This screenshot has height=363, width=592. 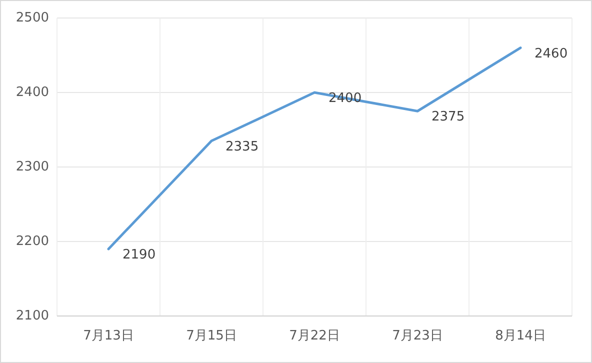 What do you see at coordinates (32, 242) in the screenshot?
I see `y-tick-label: 2200` at bounding box center [32, 242].